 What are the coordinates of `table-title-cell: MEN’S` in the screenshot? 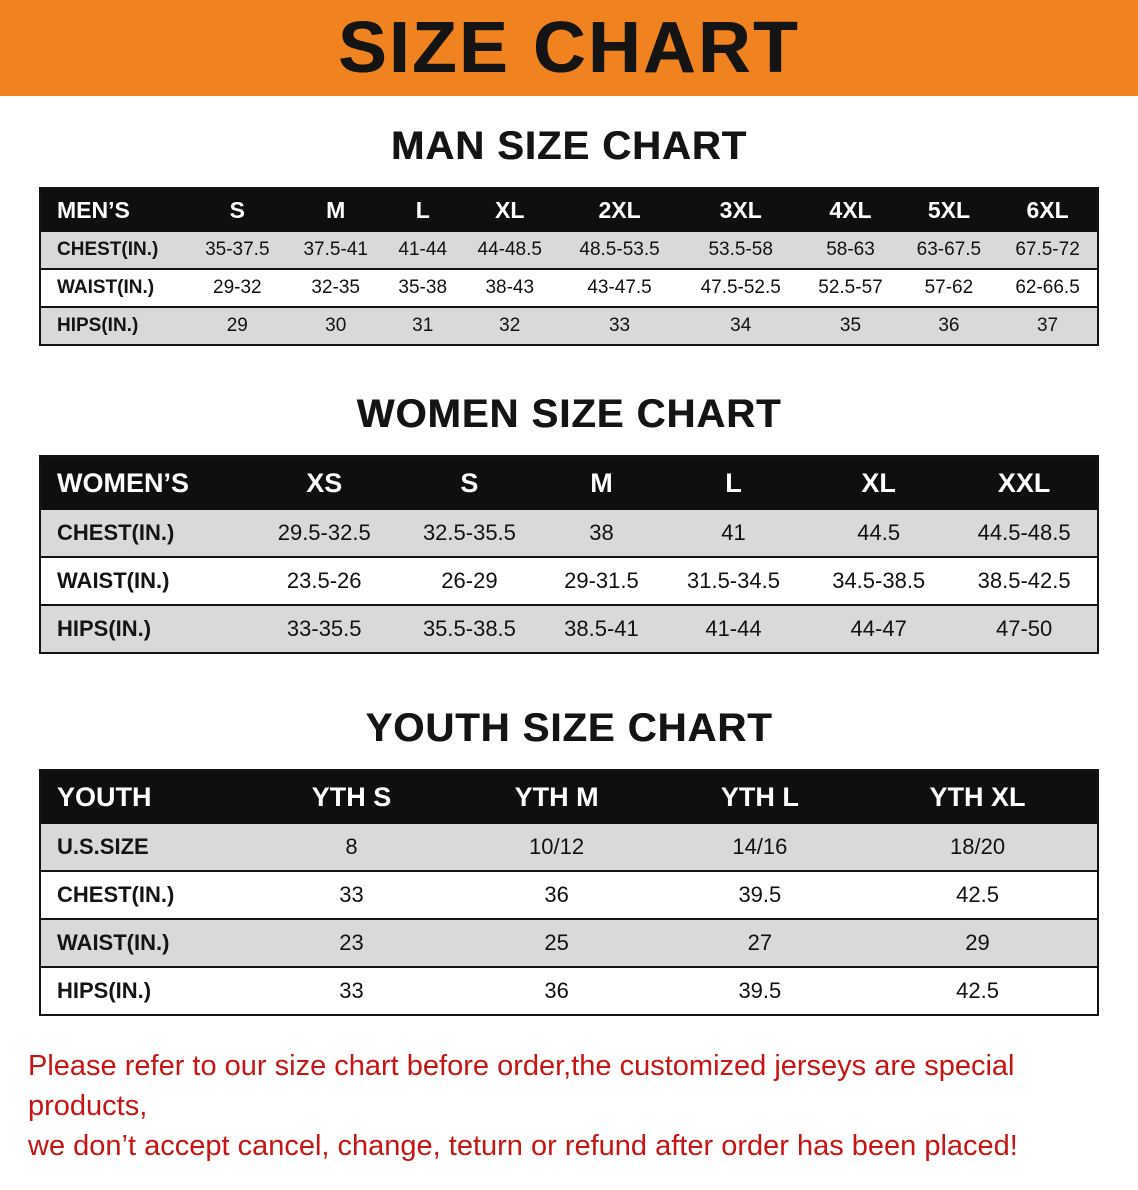 It's located at (114, 210).